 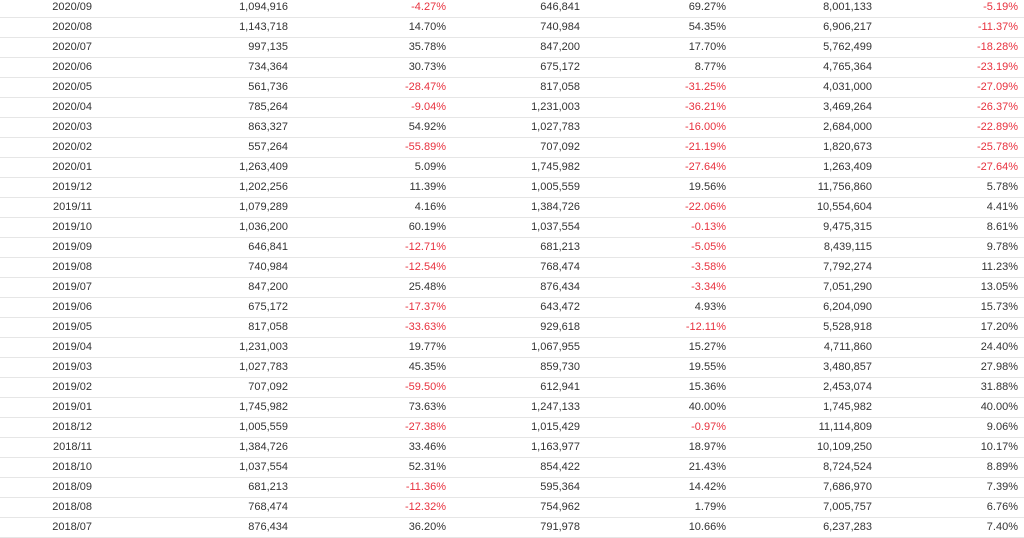 I want to click on prior-change-cell: -27.64%, so click(x=705, y=167).